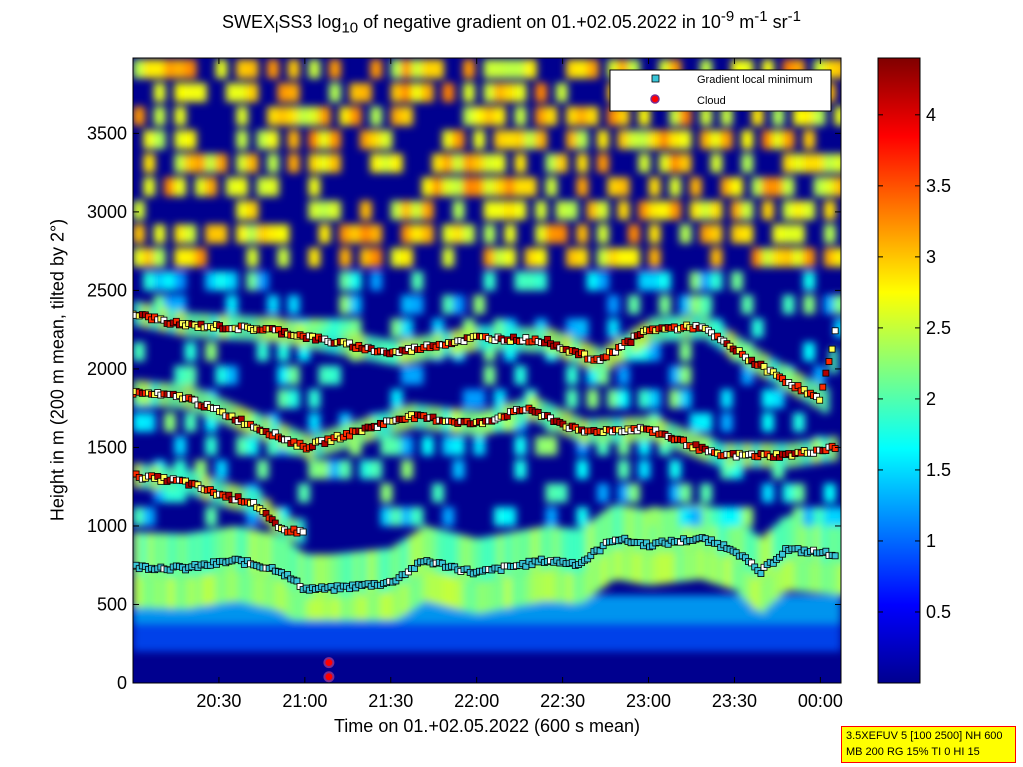  What do you see at coordinates (107, 447) in the screenshot?
I see `y-tick-label: 1500` at bounding box center [107, 447].